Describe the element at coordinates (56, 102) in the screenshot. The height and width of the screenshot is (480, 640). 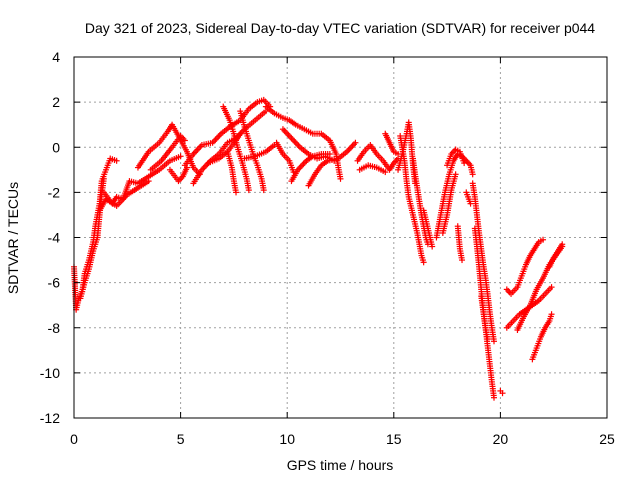
I see `y-tick-label: 2` at that location.